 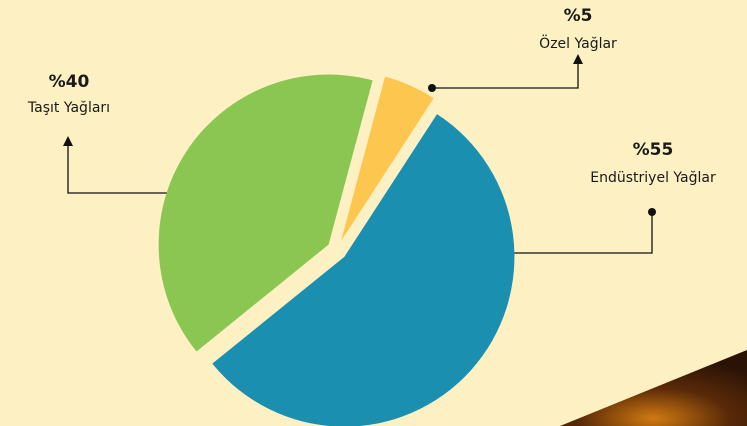 I want to click on value-label: %55, so click(x=653, y=150).